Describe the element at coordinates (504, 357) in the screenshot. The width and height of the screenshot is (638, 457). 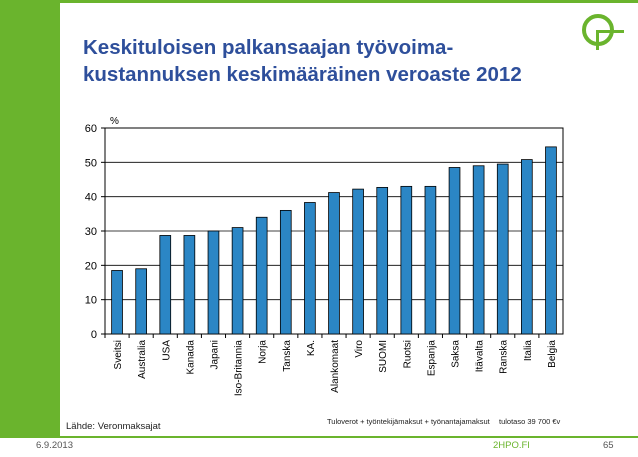
I see `x-tick-label: Ranska` at that location.